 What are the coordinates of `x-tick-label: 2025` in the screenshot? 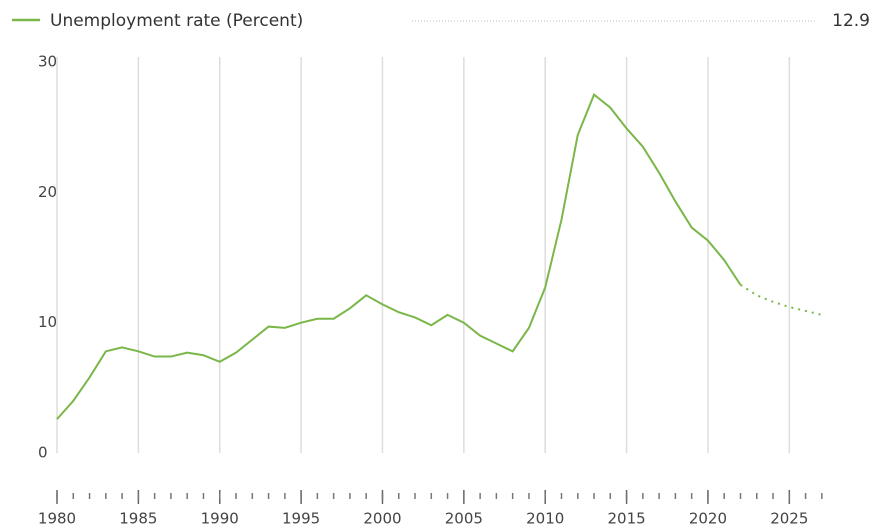 It's located at (789, 518).